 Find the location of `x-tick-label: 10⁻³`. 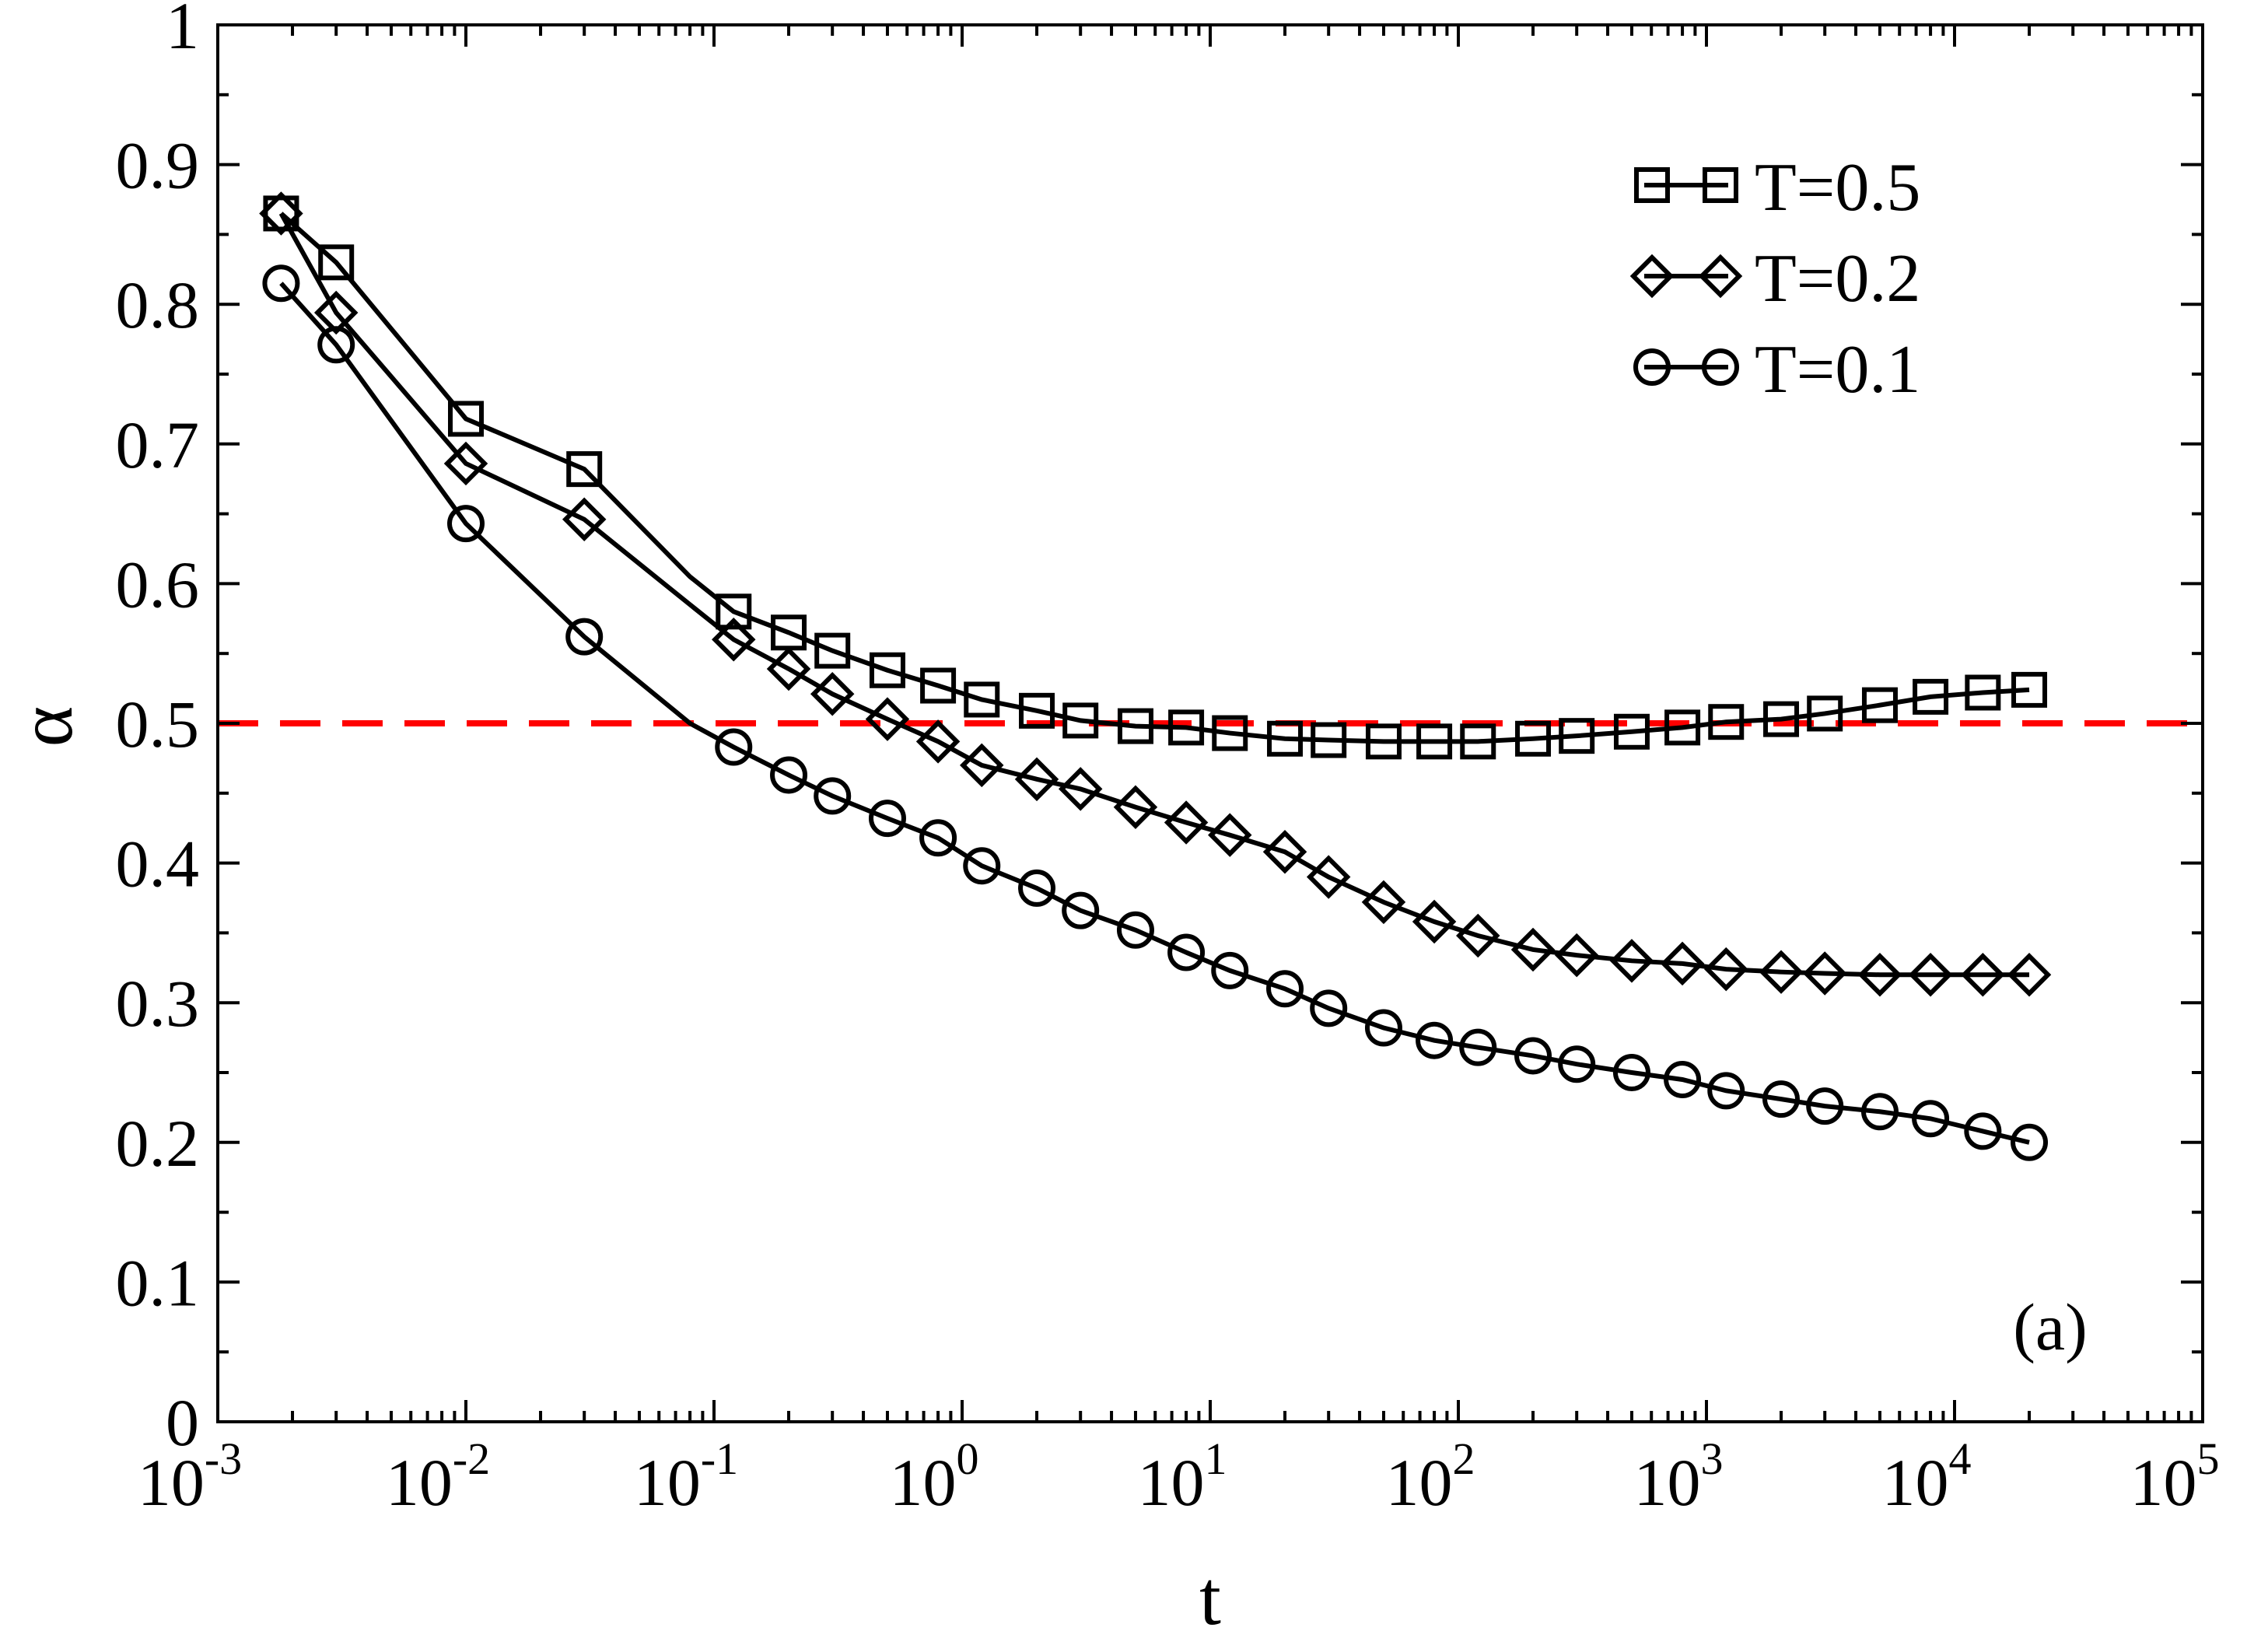

x-tick-label: 10⁻³ is located at coordinates (190, 1476).